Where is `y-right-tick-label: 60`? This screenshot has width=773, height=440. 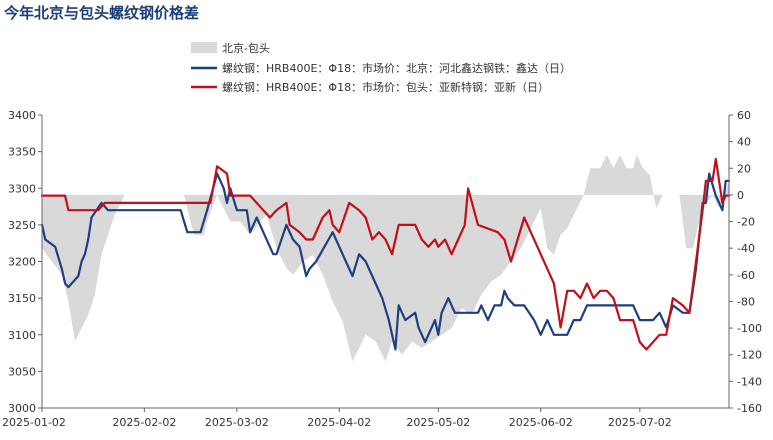 y-right-tick-label: 60 is located at coordinates (744, 115).